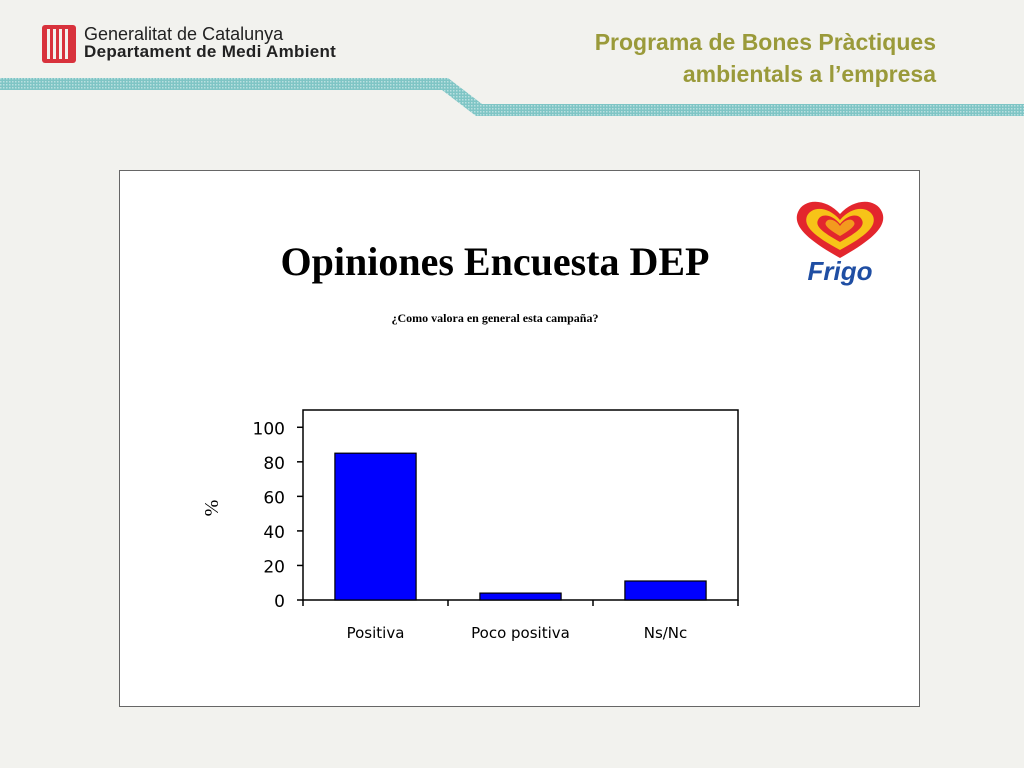  What do you see at coordinates (274, 464) in the screenshot?
I see `y-tick-label: 80` at bounding box center [274, 464].